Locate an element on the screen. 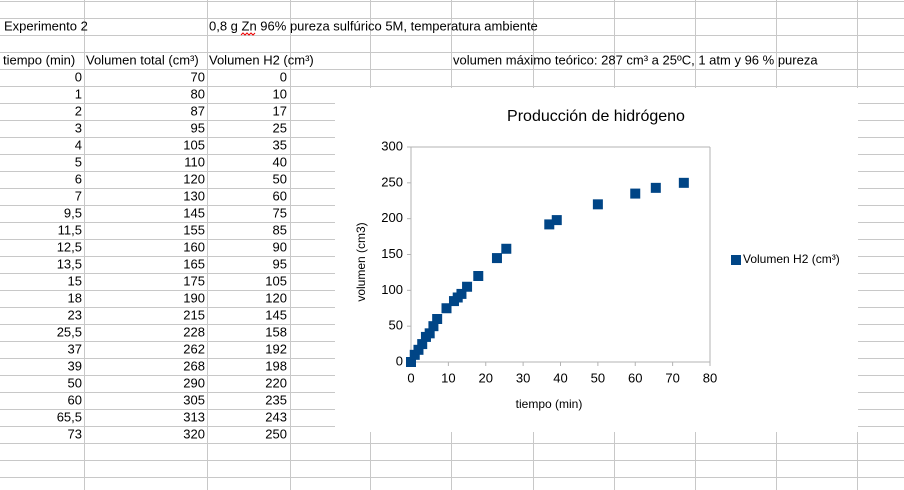 The height and width of the screenshot is (490, 904). cell: 40 is located at coordinates (280, 161).